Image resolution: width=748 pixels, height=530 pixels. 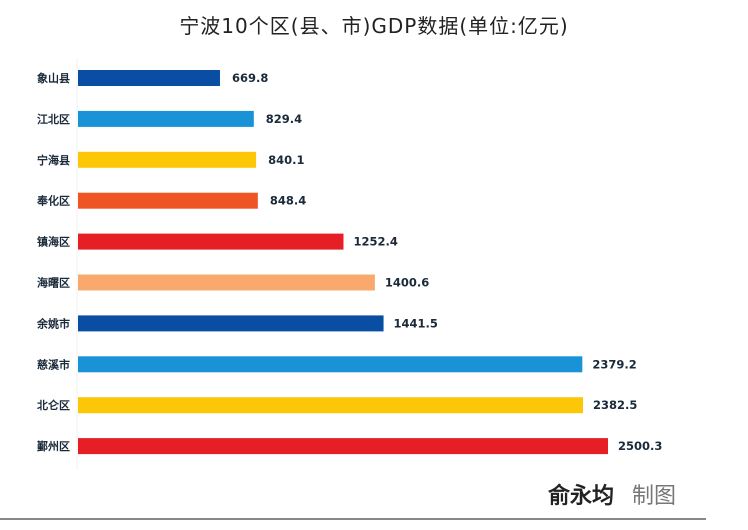 I want to click on category-label: 北仑区, so click(x=53, y=405).